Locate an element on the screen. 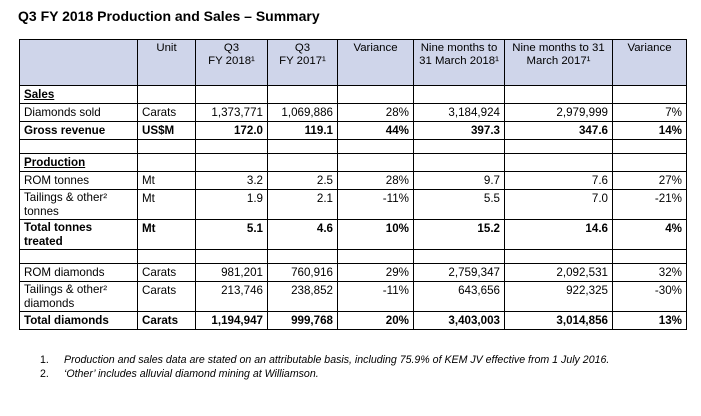 This screenshot has height=416, width=701. cell-variance-nine: 27% is located at coordinates (649, 180).